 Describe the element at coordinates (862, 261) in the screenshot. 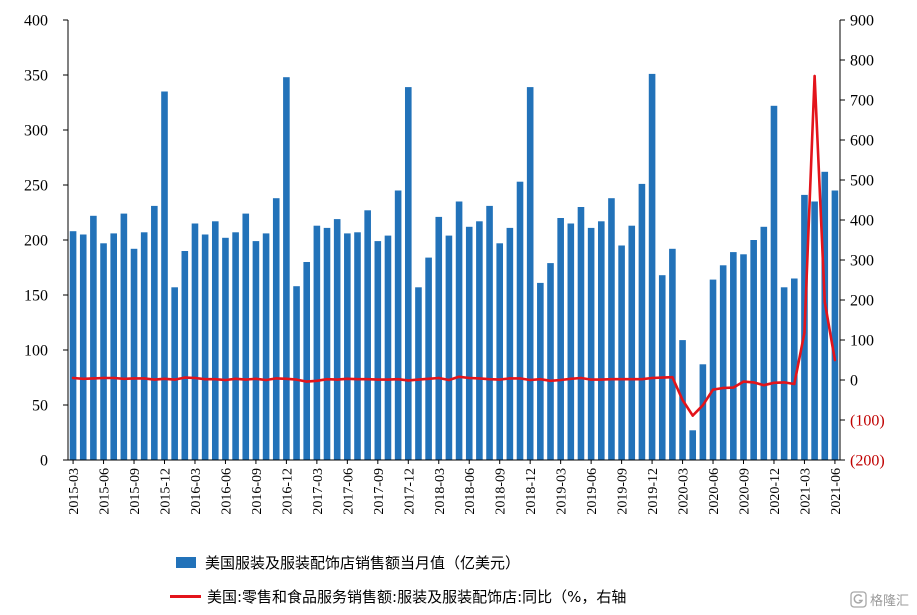

I see `right-axis-tick-label: 300` at that location.